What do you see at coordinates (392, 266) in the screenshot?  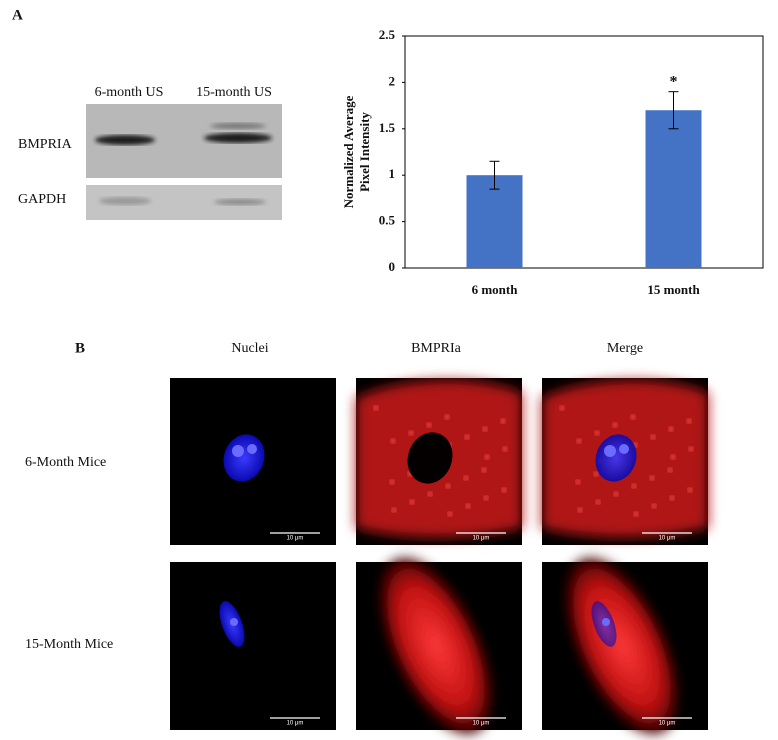 I see `y-tick-label: 0` at bounding box center [392, 266].